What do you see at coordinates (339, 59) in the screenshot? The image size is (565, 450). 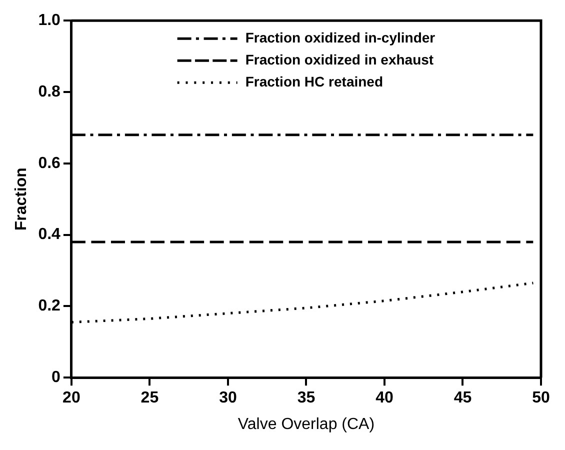 I see `legend-label: Fraction oxidized in exhaust` at bounding box center [339, 59].